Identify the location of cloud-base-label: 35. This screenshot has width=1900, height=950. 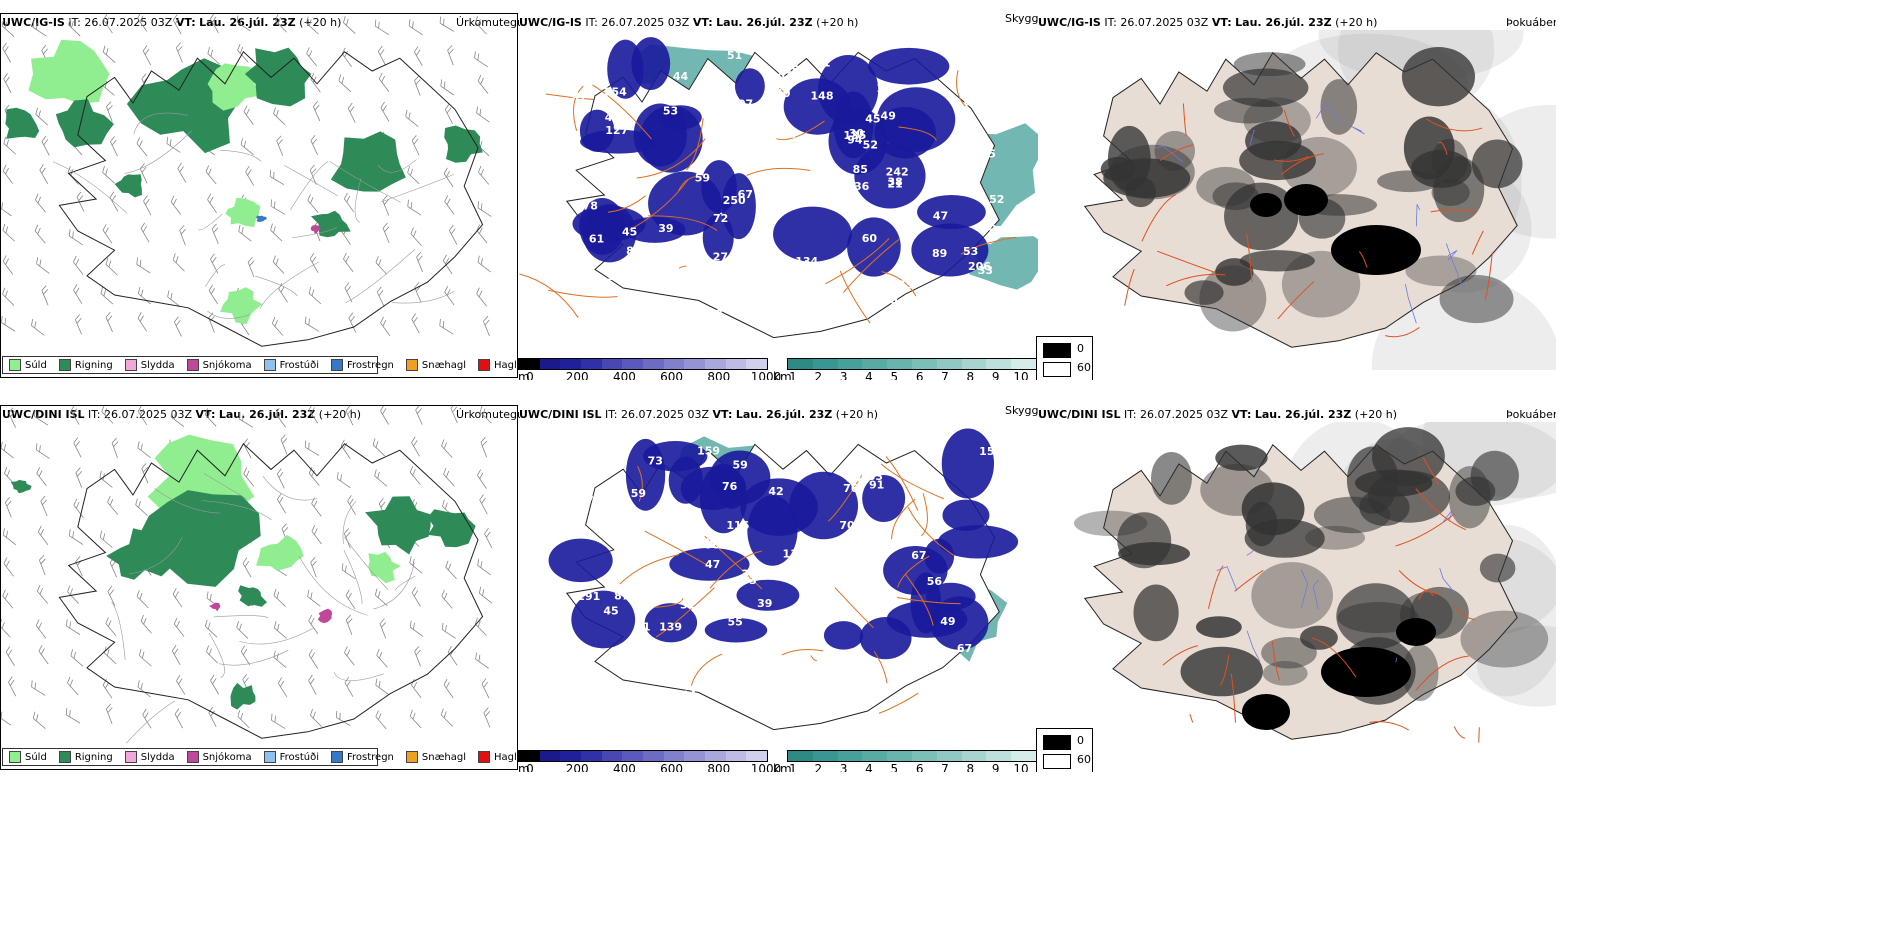
(764, 669).